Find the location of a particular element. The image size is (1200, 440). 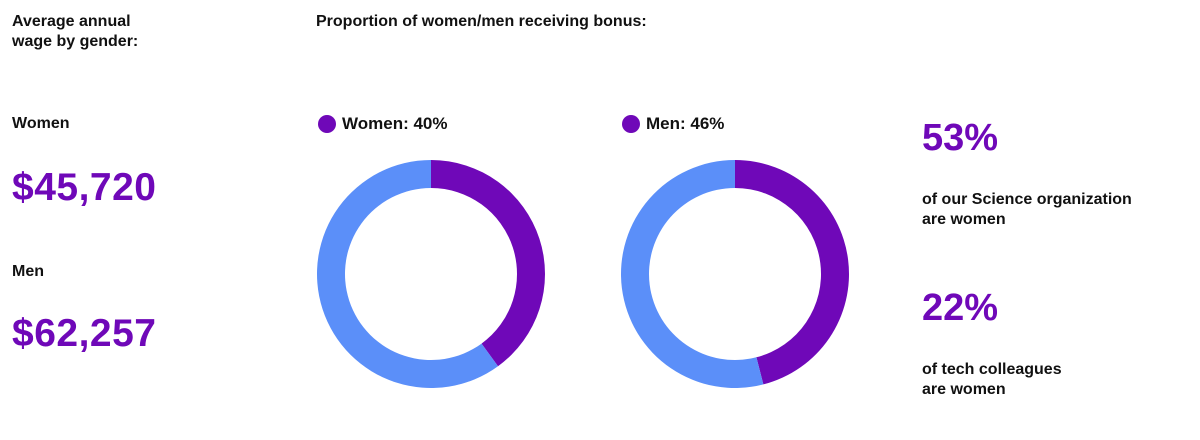

women-wage-label: Women is located at coordinates (41, 123).